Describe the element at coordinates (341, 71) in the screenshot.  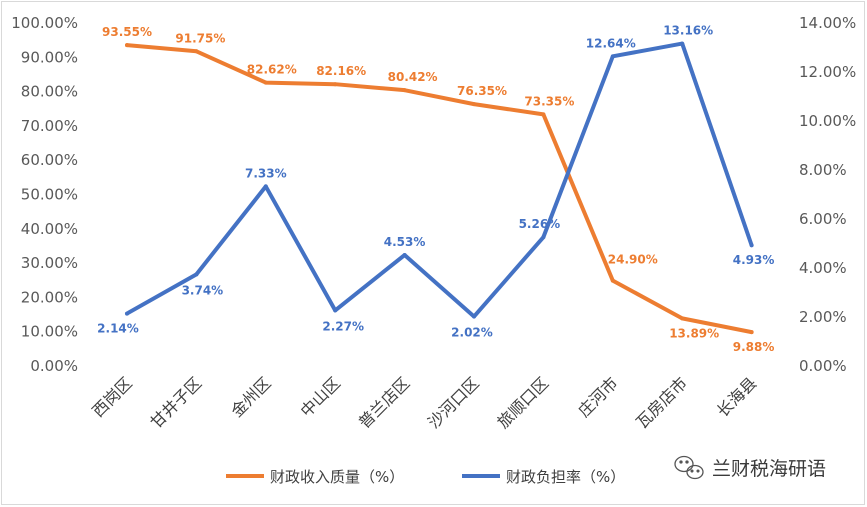
I see `data-label: 82.16%` at that location.